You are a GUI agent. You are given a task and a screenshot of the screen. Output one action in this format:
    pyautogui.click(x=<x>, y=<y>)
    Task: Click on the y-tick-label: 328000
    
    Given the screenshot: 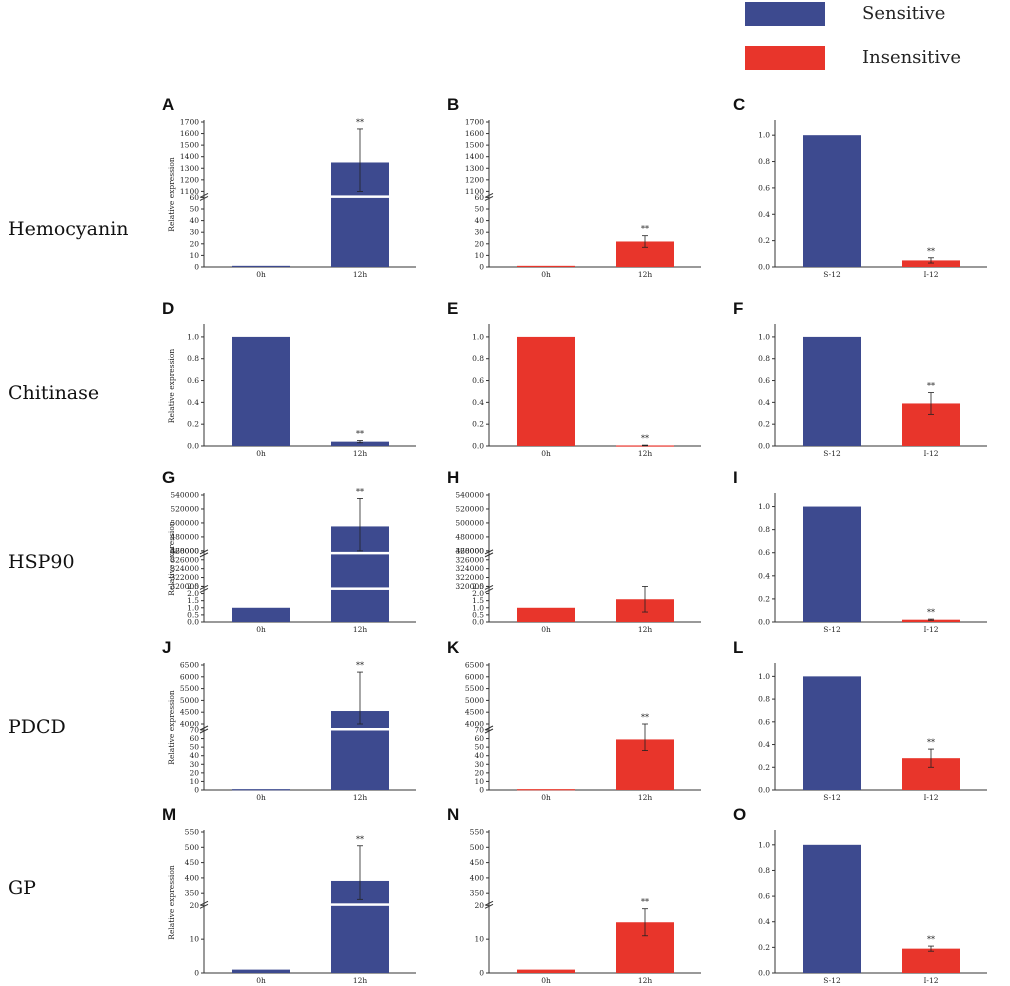 What is the action you would take?
    pyautogui.click(x=184, y=550)
    